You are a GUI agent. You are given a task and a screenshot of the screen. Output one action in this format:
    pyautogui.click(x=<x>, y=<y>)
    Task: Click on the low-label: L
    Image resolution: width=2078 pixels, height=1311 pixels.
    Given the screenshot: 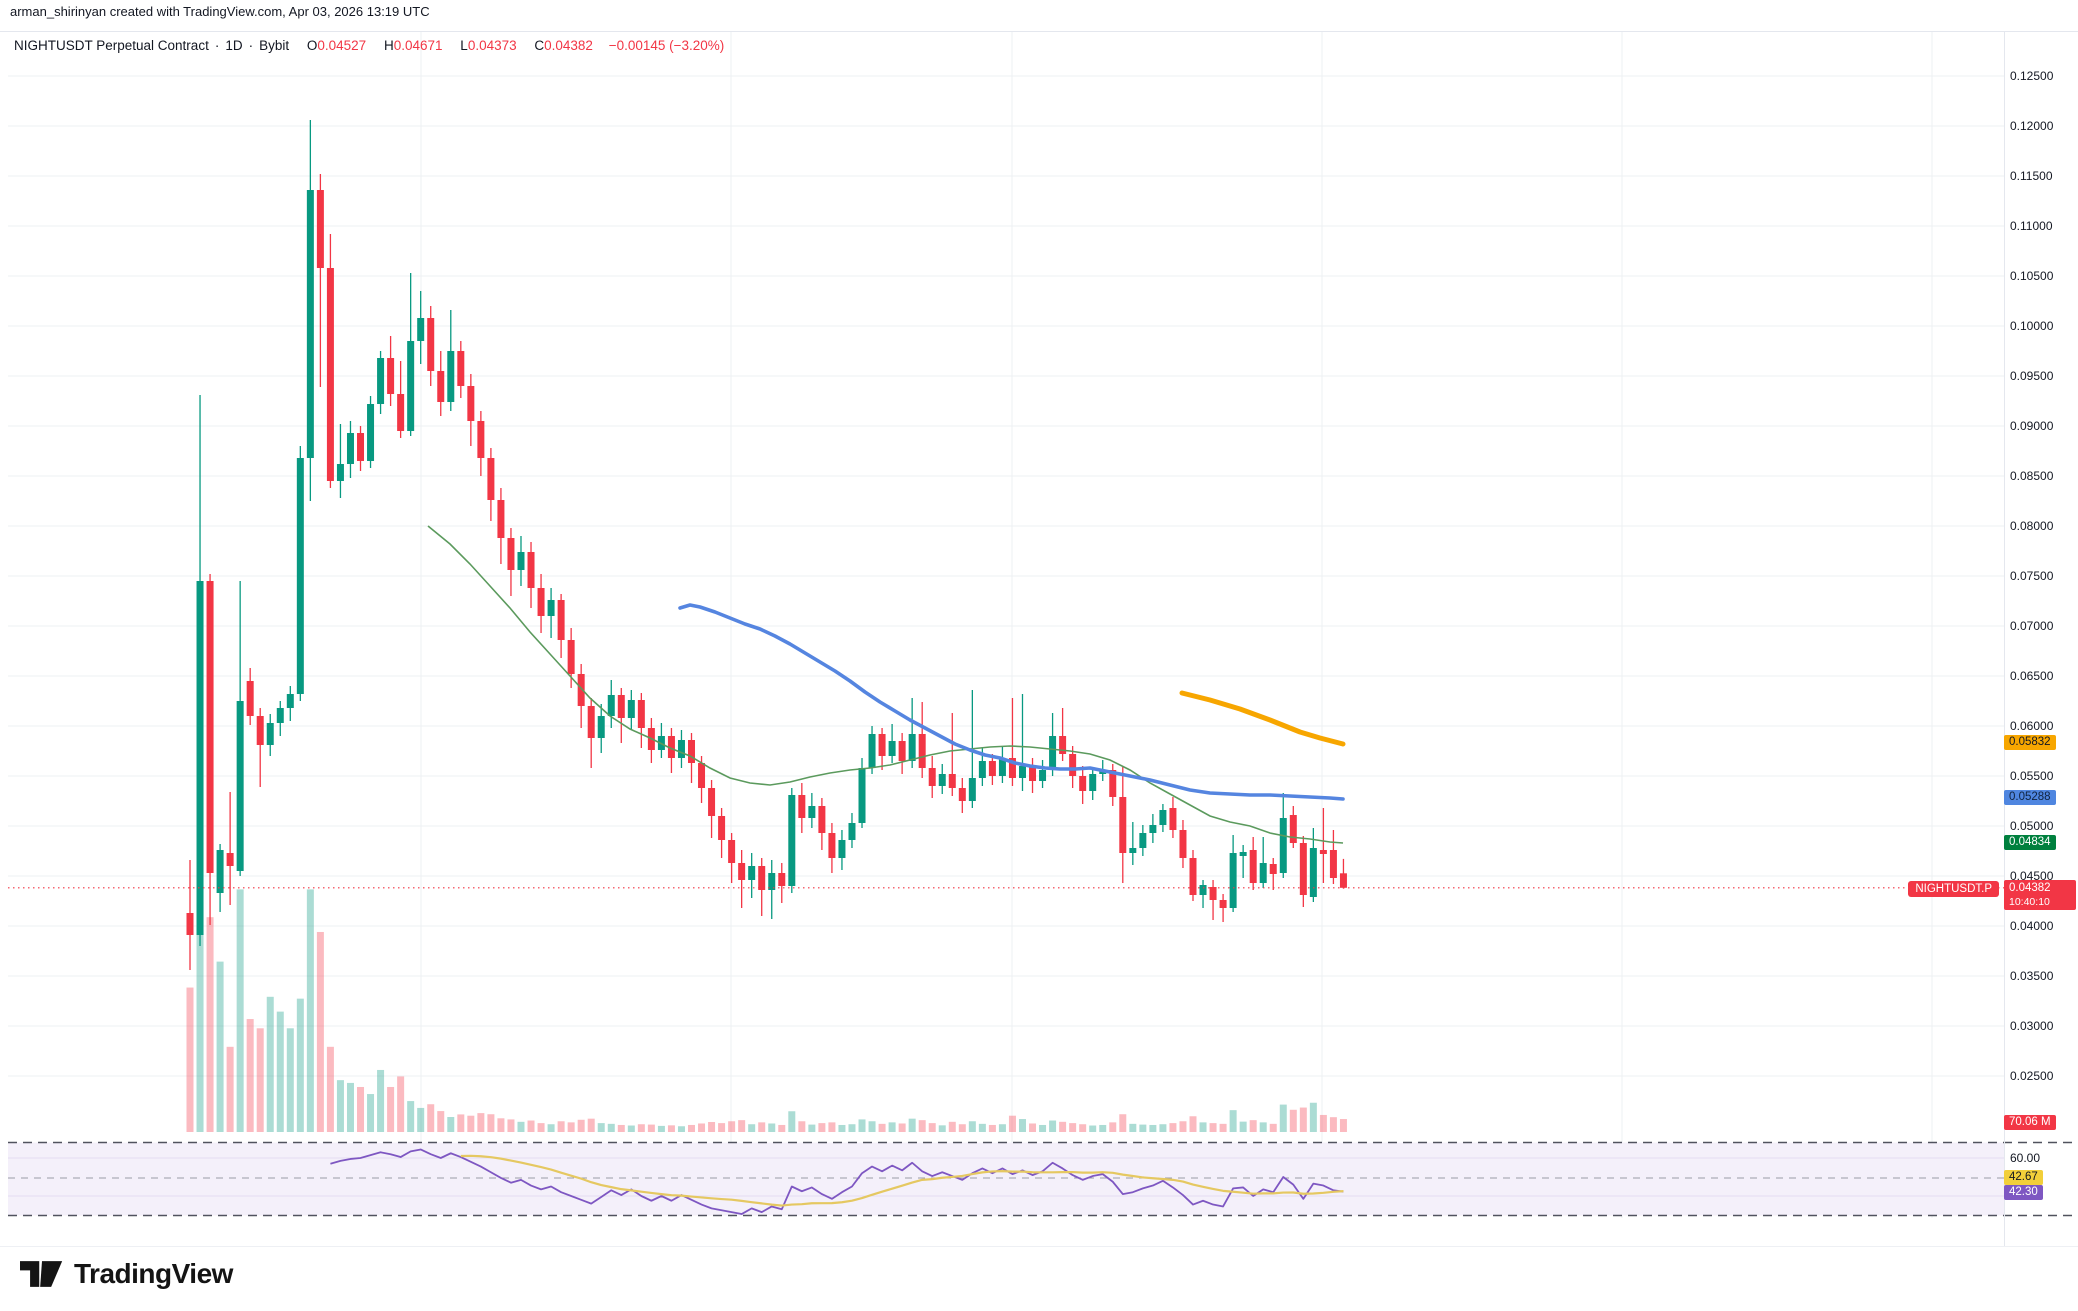 What is the action you would take?
    pyautogui.click(x=464, y=45)
    